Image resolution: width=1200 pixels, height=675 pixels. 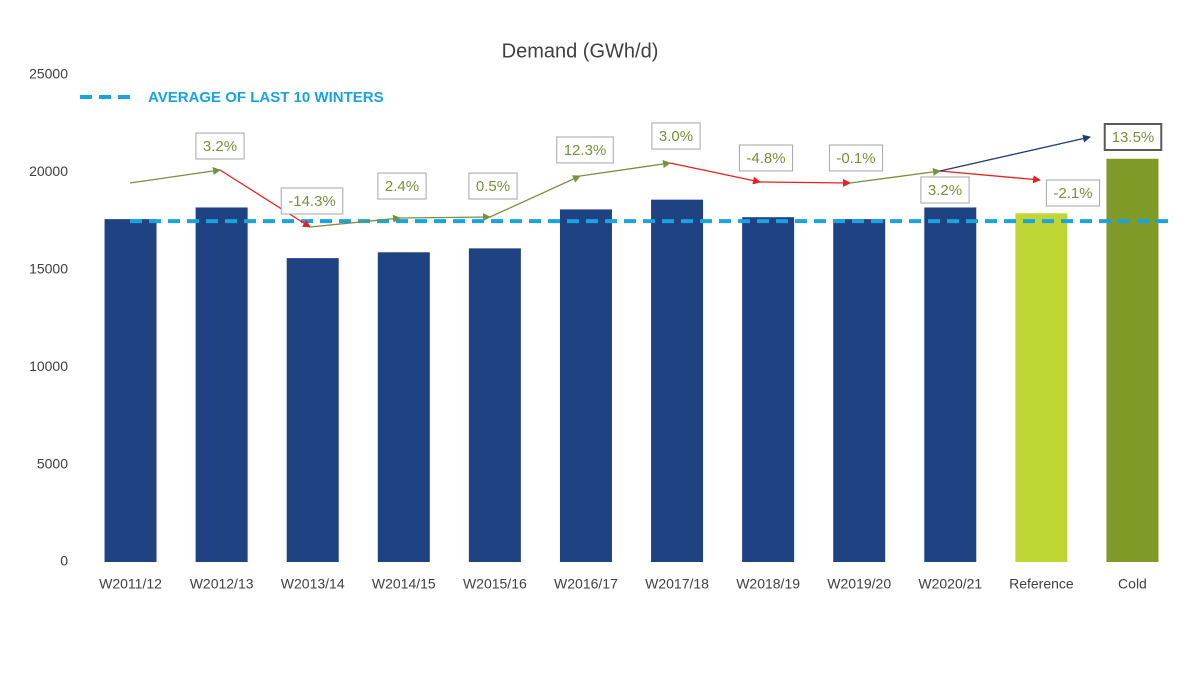 What do you see at coordinates (1041, 584) in the screenshot?
I see `x-tick-label: Reference` at bounding box center [1041, 584].